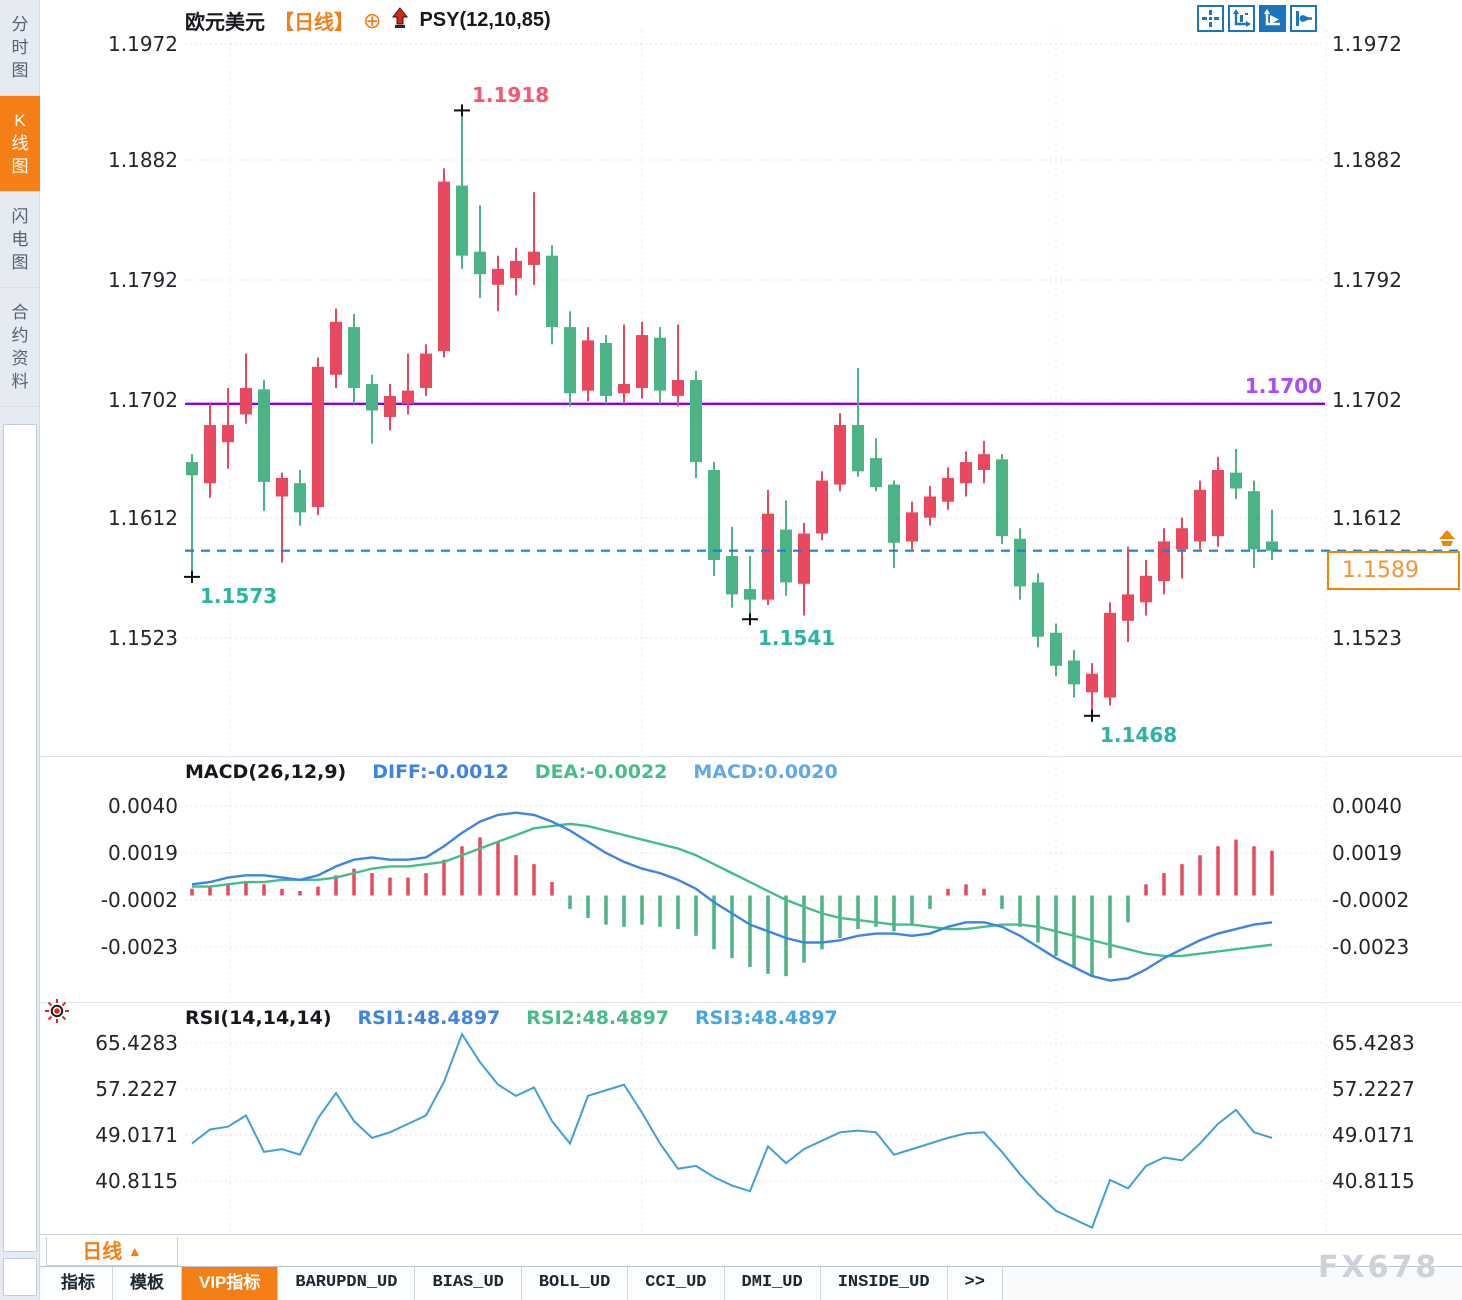 Image resolution: width=1462 pixels, height=1300 pixels. Describe the element at coordinates (975, 1283) in the screenshot. I see `bottom-tab-9: >>` at that location.